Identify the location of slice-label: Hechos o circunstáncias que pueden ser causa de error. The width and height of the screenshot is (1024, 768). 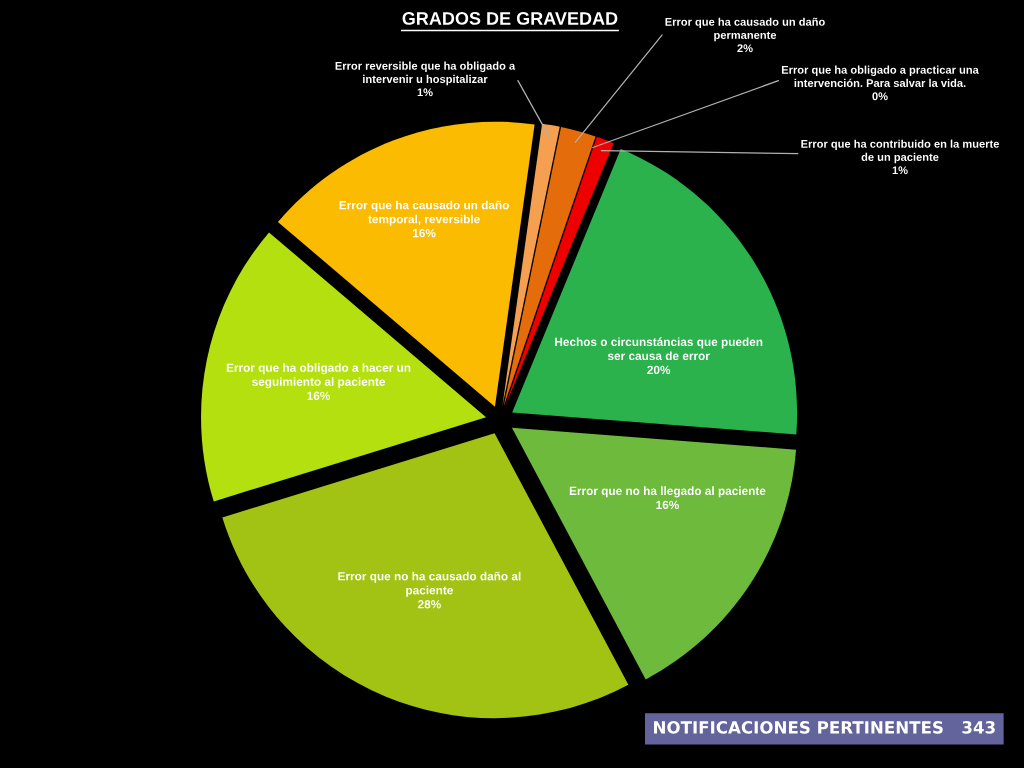
(659, 349).